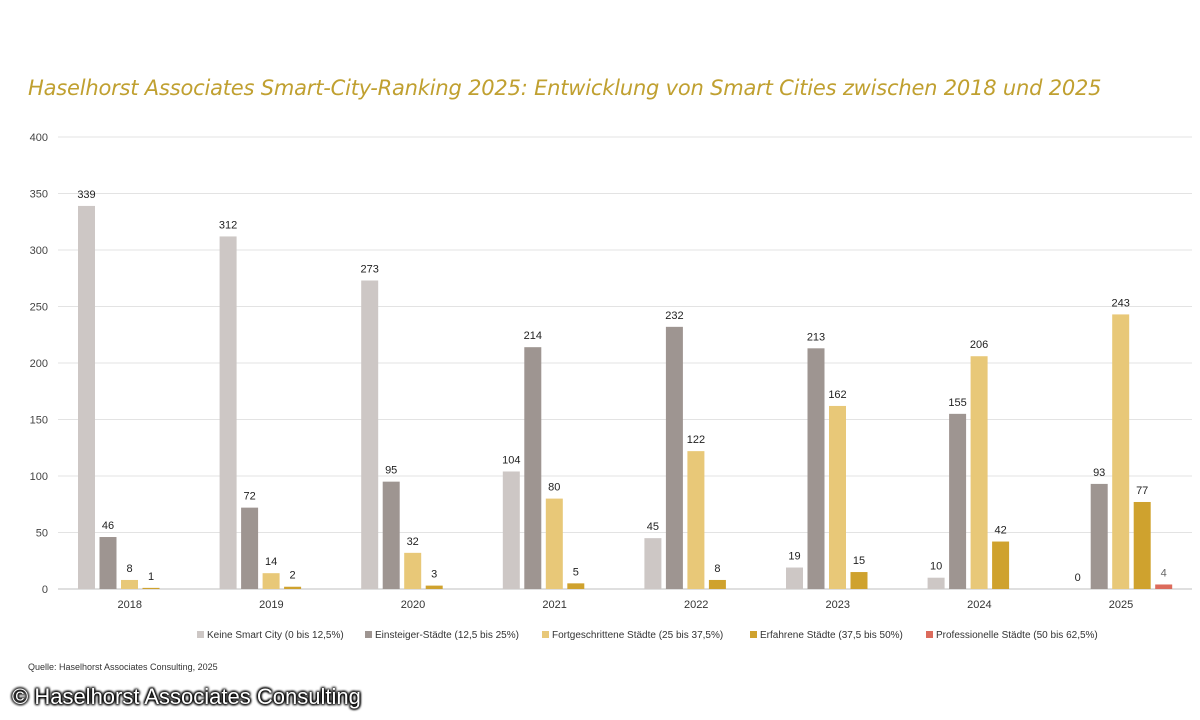 The height and width of the screenshot is (720, 1200). I want to click on data-label: 162, so click(837, 395).